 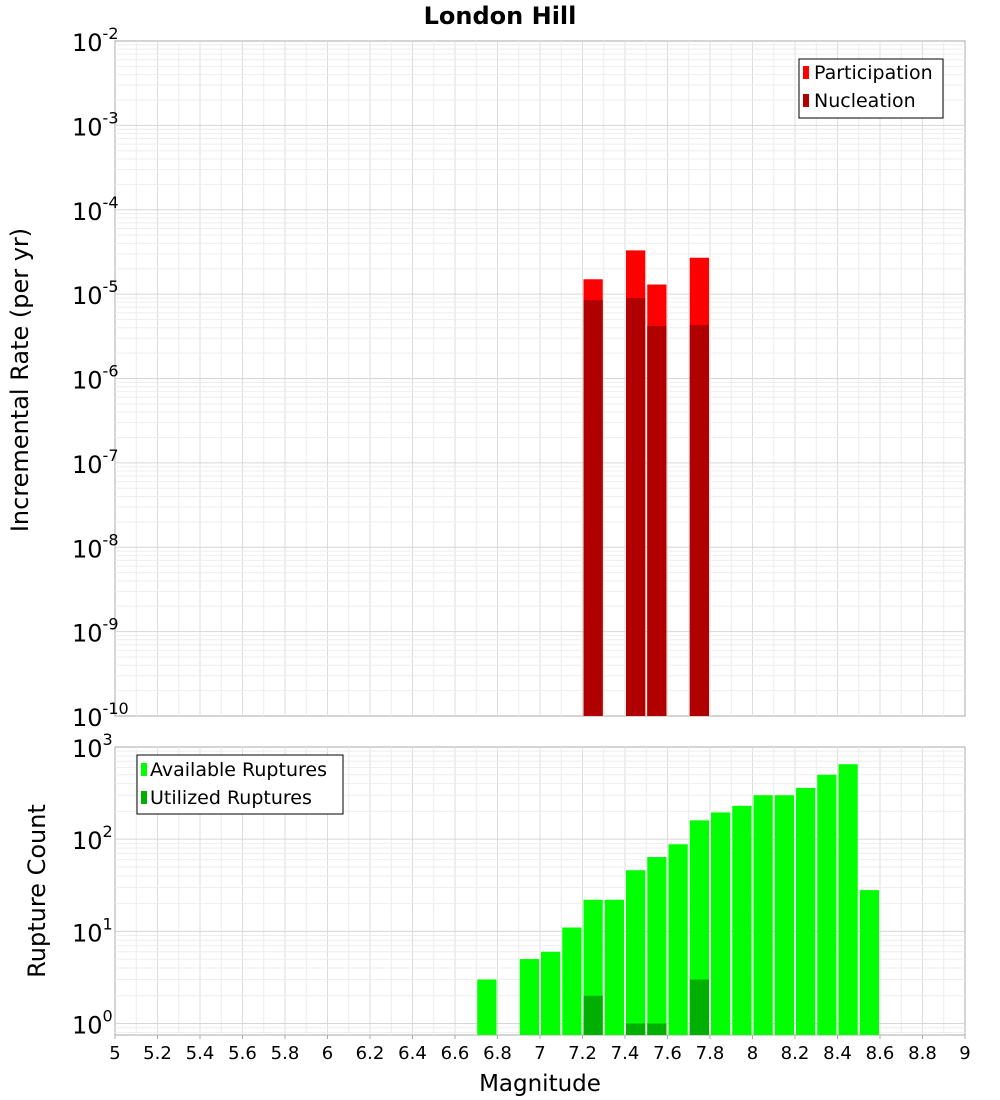 I want to click on y-tick-label: 10⁻⁹, so click(x=95, y=631).